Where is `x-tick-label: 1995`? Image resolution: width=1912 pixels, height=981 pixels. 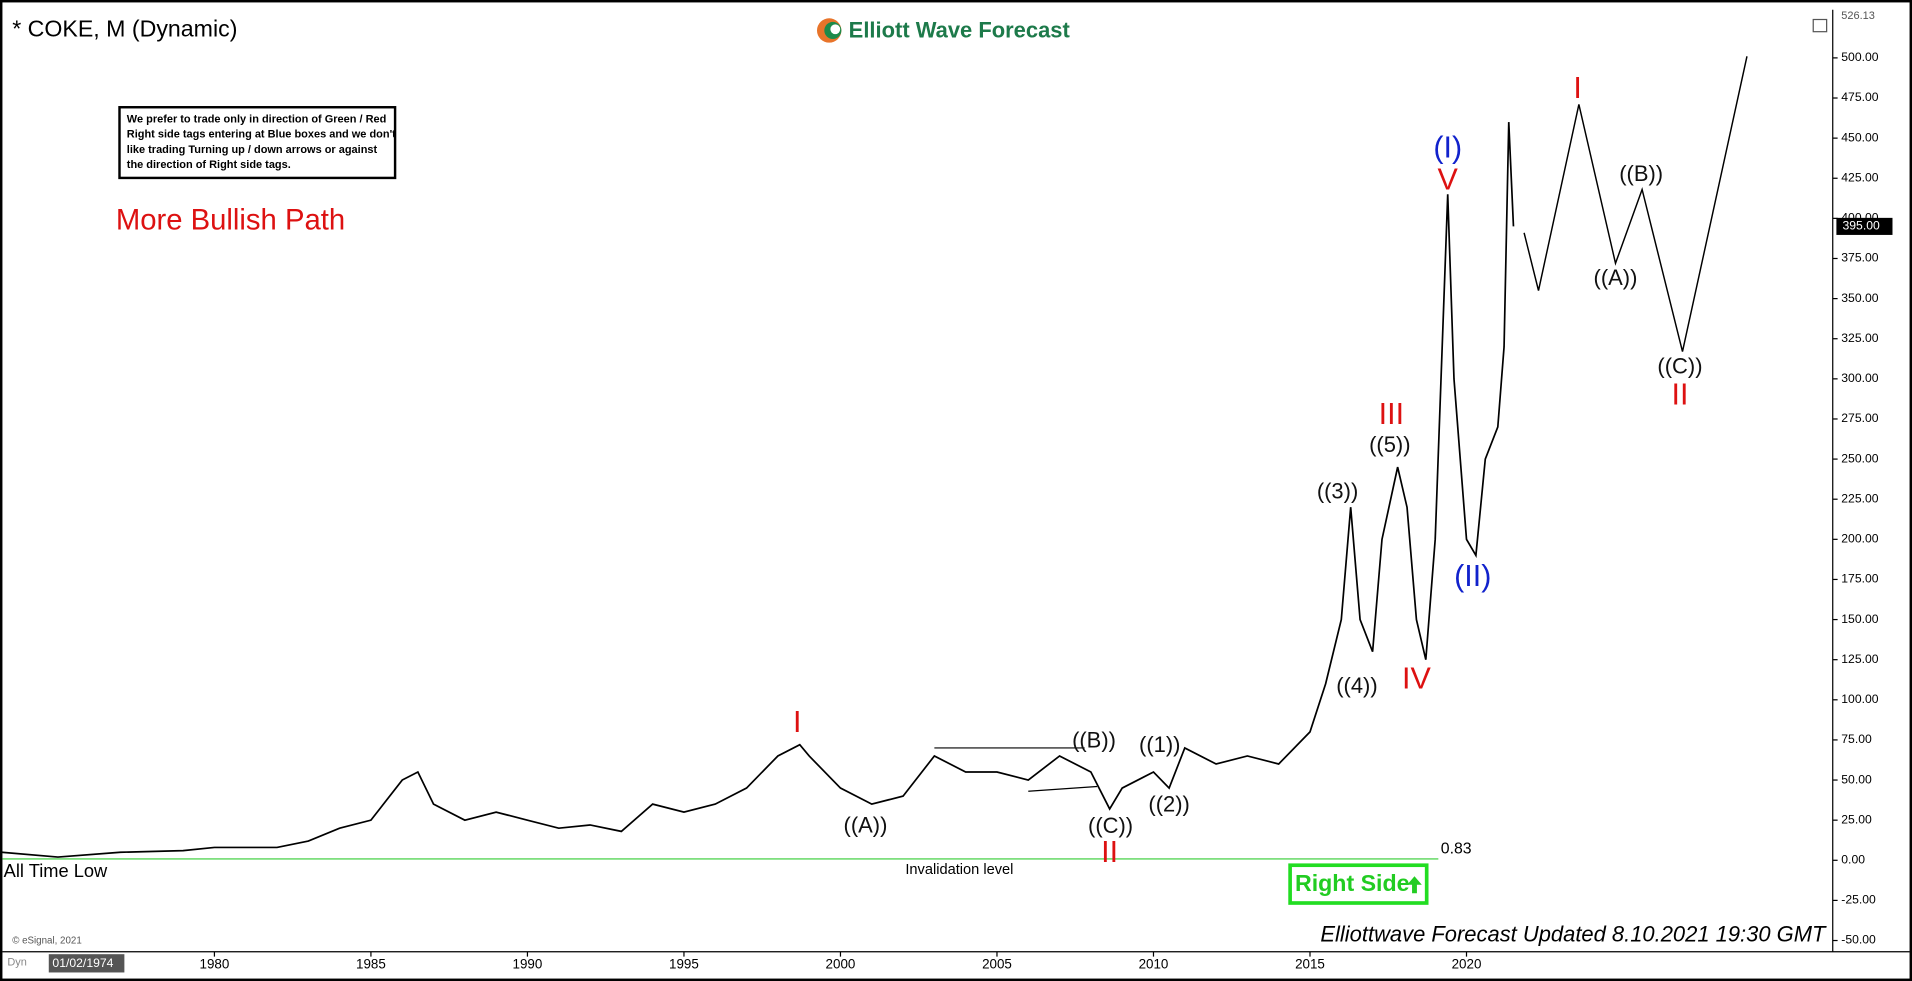
x-tick-label: 1995 is located at coordinates (684, 964).